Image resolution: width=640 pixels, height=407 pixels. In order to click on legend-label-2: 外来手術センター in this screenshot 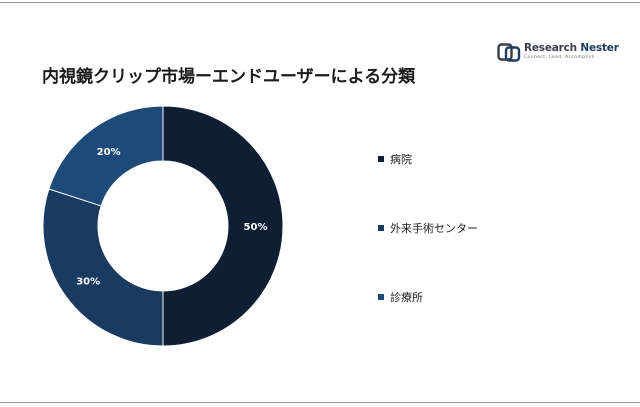, I will do `click(434, 228)`.